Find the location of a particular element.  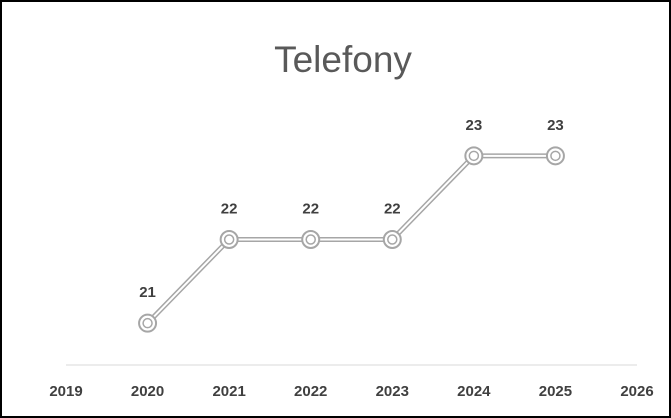

x-tick-label: 2023 is located at coordinates (392, 391).